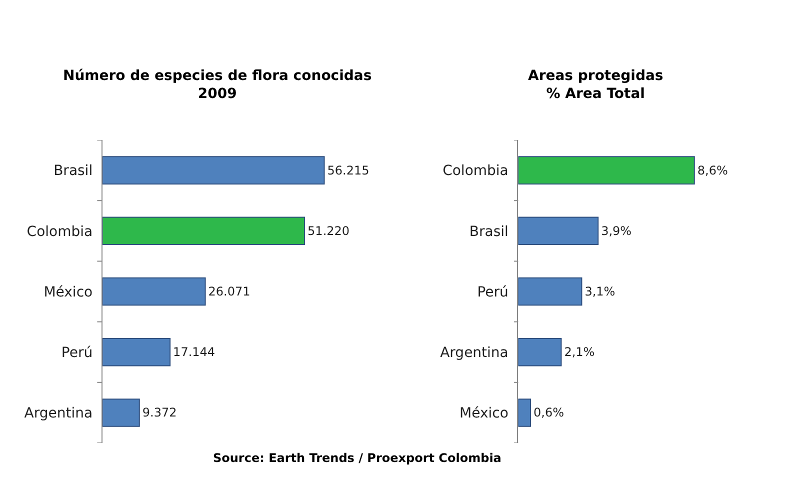 This screenshot has width=800, height=503. I want to click on data-label: 0,6%, so click(548, 413).